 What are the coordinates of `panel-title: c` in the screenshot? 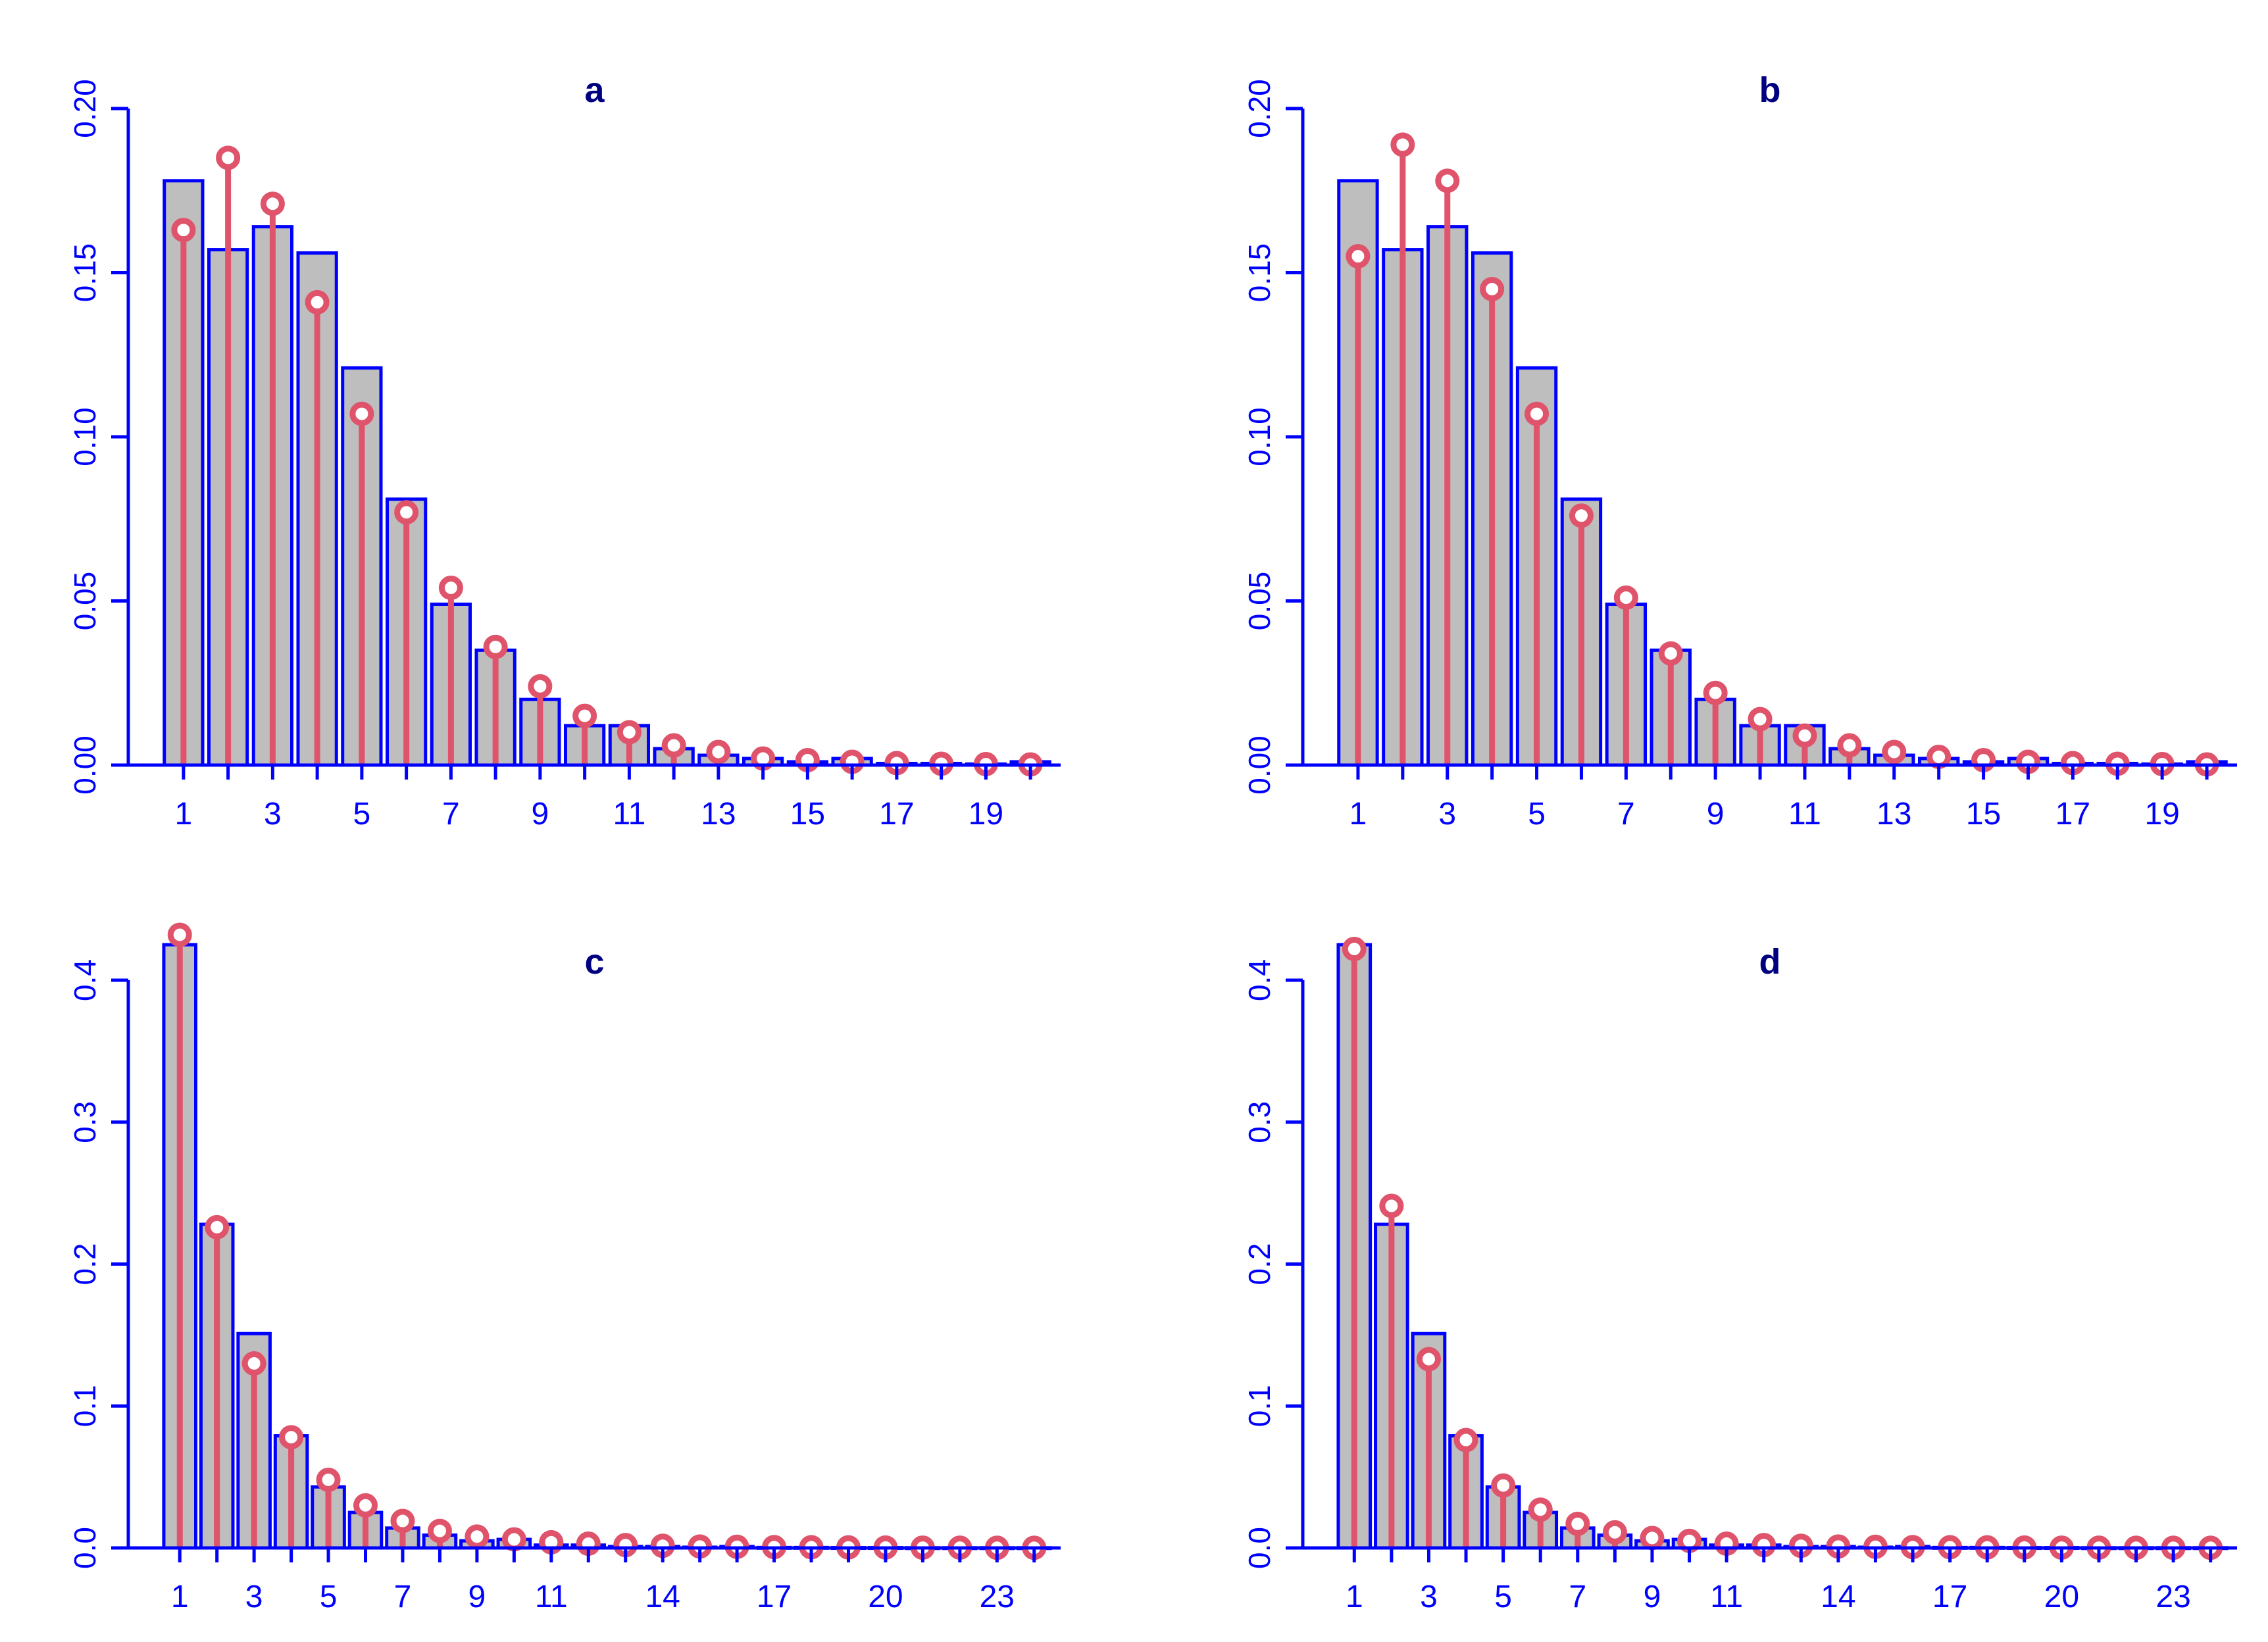 It's located at (594, 962).